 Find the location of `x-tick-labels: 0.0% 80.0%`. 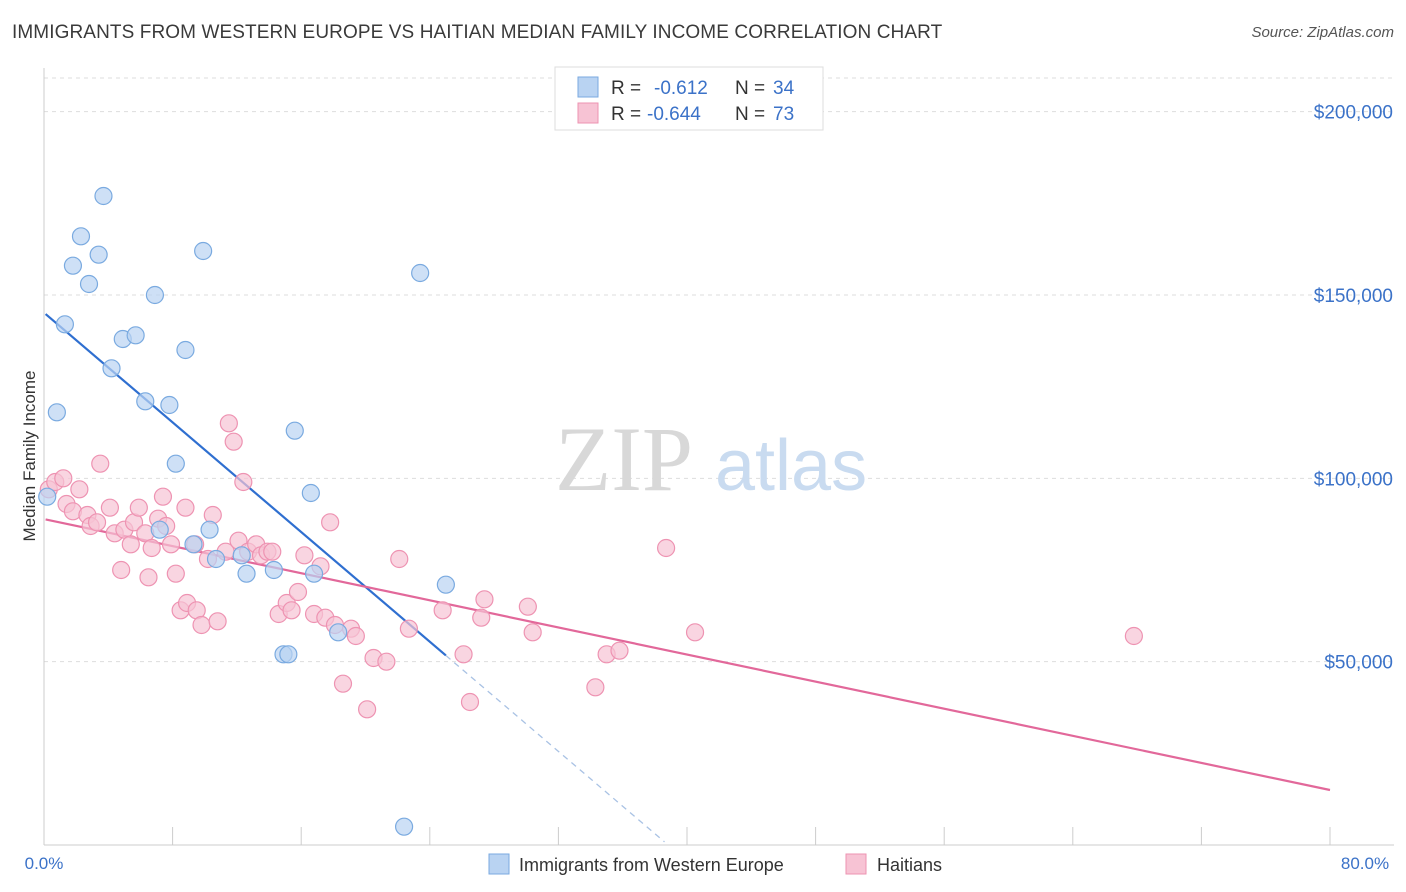

x-tick-labels: 0.0% 80.0% is located at coordinates (707, 863).